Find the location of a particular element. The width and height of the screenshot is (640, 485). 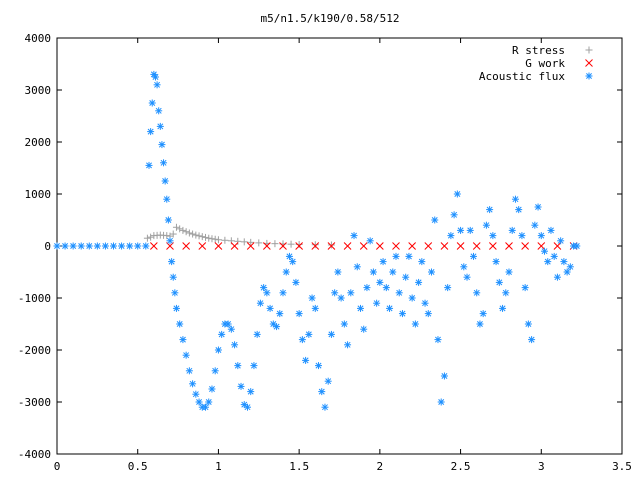

chart-title: m5/n1.5/k190/0.58/512 is located at coordinates (329, 18).